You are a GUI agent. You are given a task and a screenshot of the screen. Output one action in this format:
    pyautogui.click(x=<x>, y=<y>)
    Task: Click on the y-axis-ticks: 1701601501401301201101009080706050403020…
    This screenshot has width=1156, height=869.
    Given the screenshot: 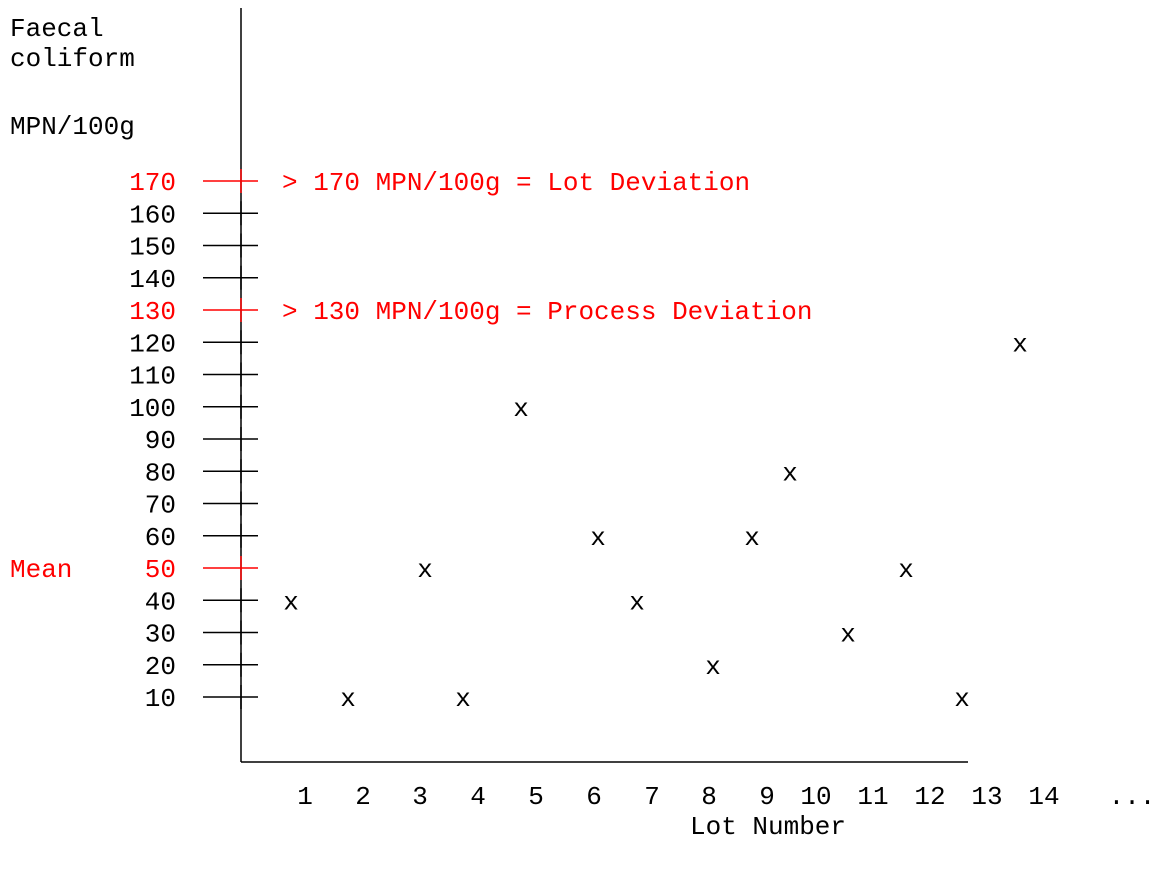 What is the action you would take?
    pyautogui.click(x=193, y=441)
    